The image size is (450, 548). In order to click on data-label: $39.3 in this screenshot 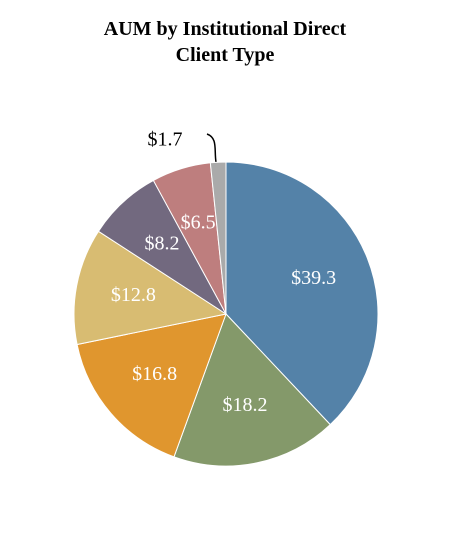, I will do `click(313, 278)`.